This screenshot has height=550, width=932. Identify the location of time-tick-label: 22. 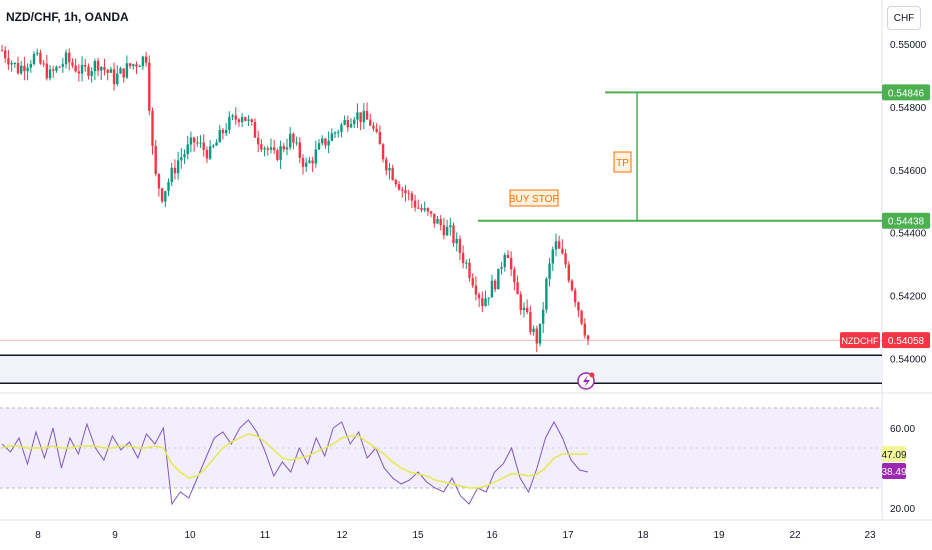
(795, 535).